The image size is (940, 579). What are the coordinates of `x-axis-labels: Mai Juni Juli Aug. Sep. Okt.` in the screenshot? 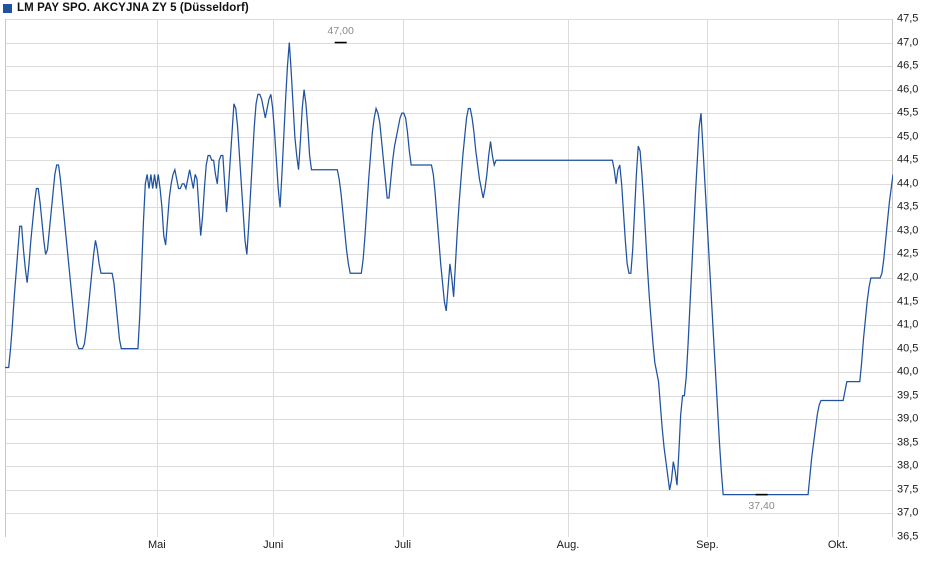 It's located at (470, 550).